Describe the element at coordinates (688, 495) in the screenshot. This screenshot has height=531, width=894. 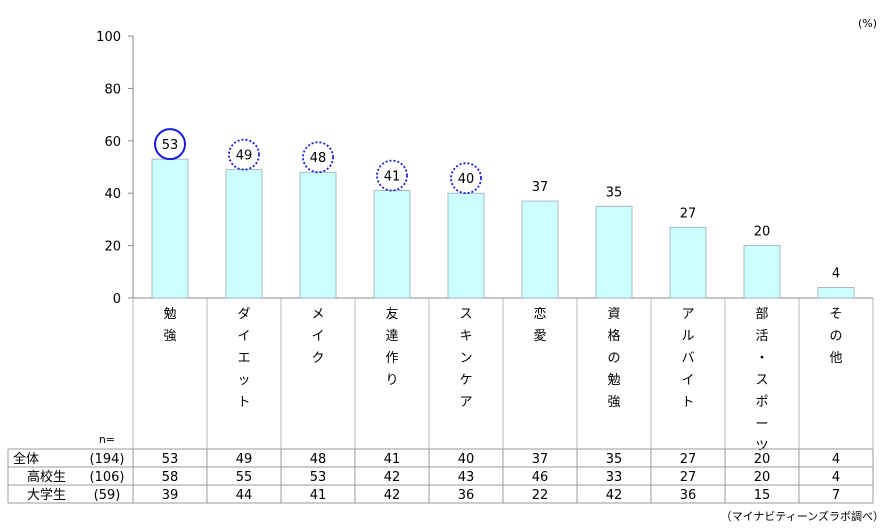
I see `table-cell: 36` at that location.